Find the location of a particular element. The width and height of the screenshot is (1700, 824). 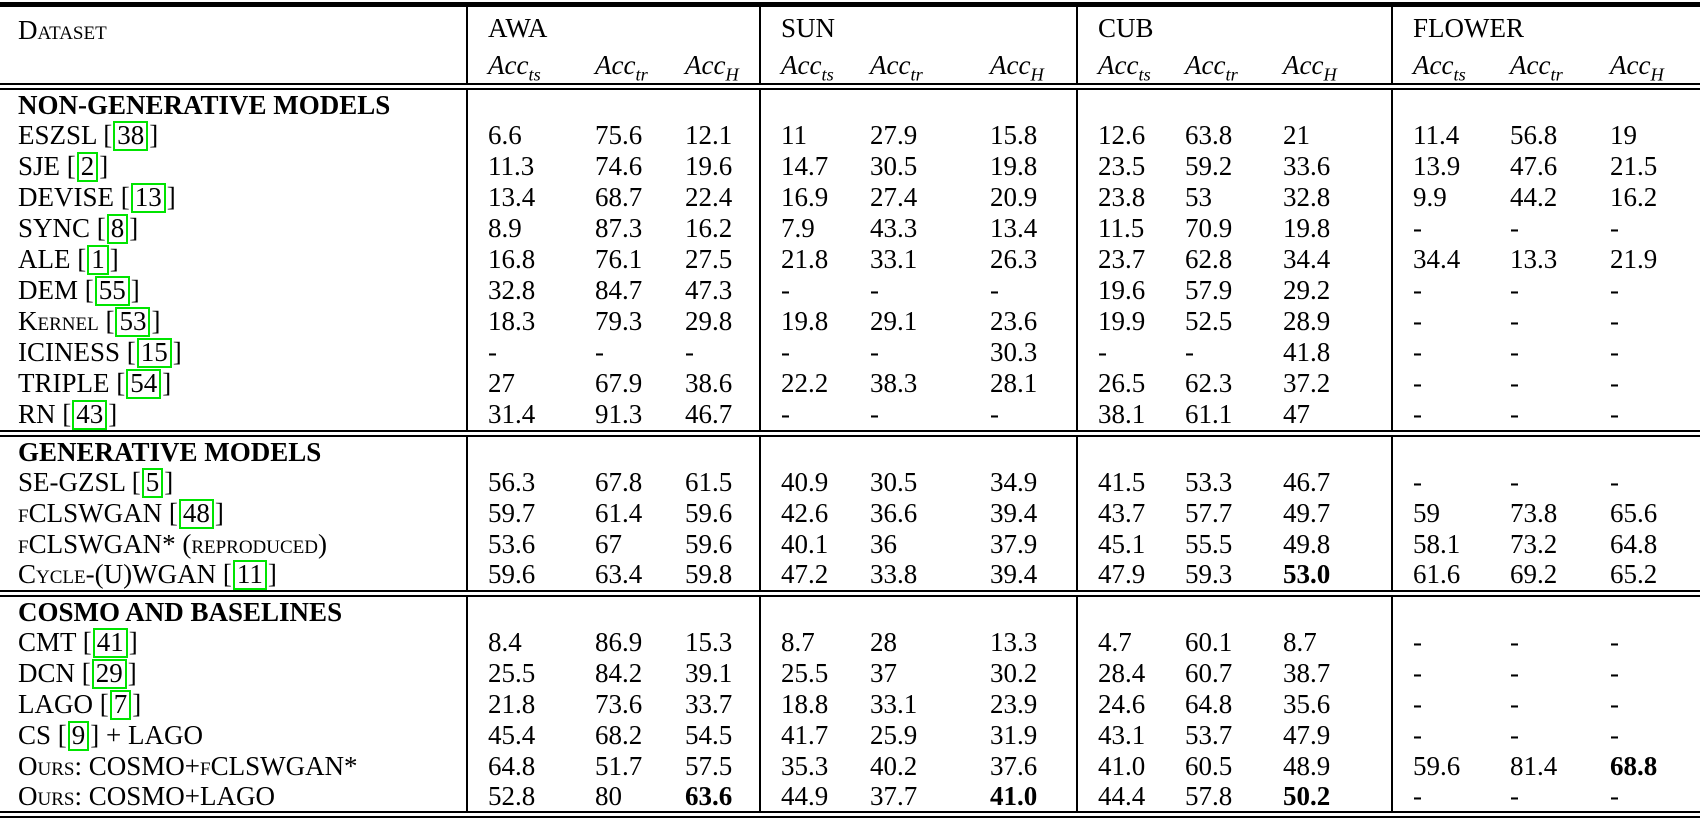

value-cell: 50.2 is located at coordinates (1307, 796).